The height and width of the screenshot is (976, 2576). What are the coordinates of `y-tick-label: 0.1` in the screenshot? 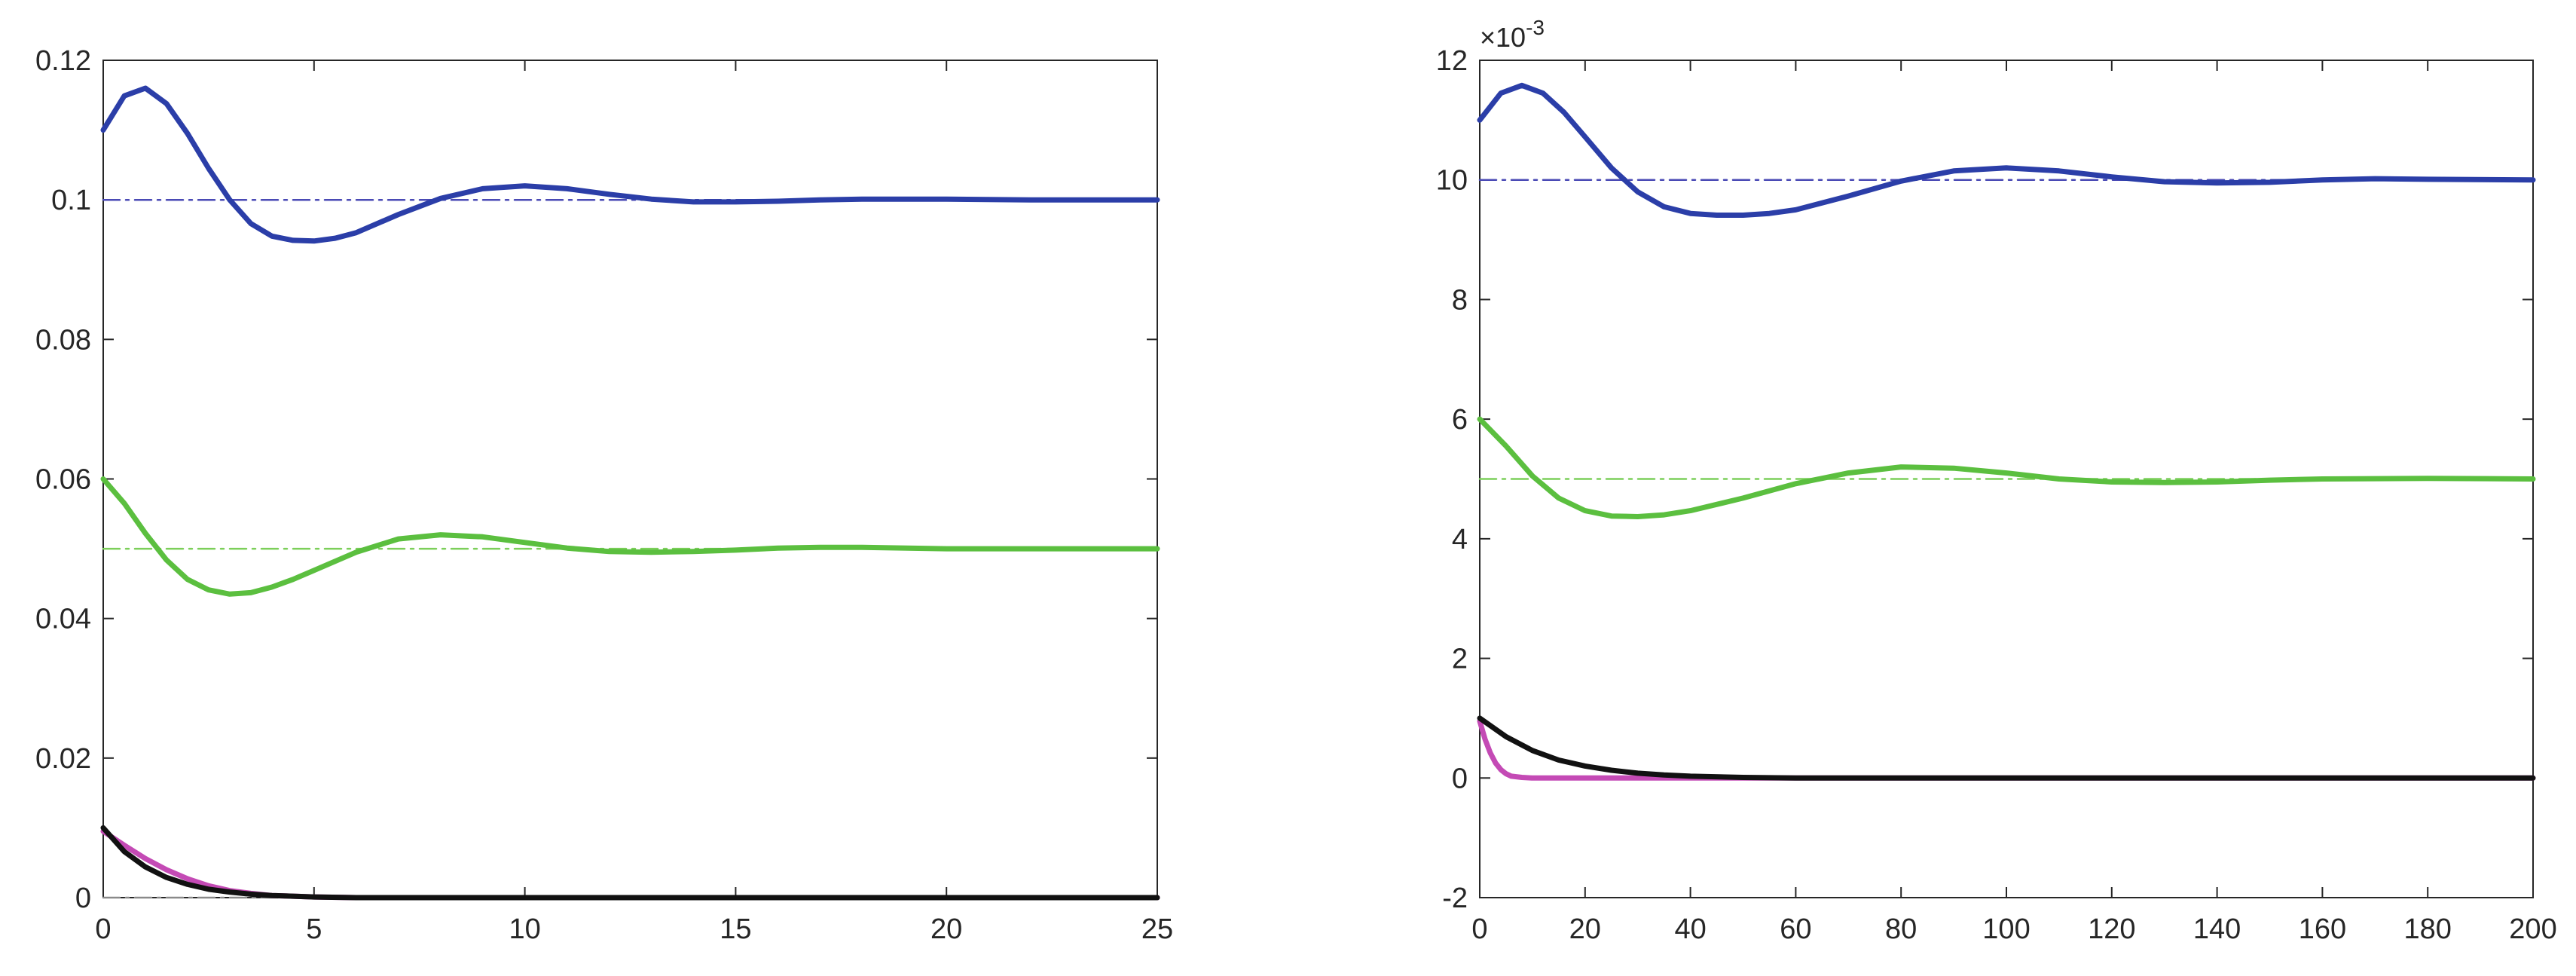 It's located at (71, 200).